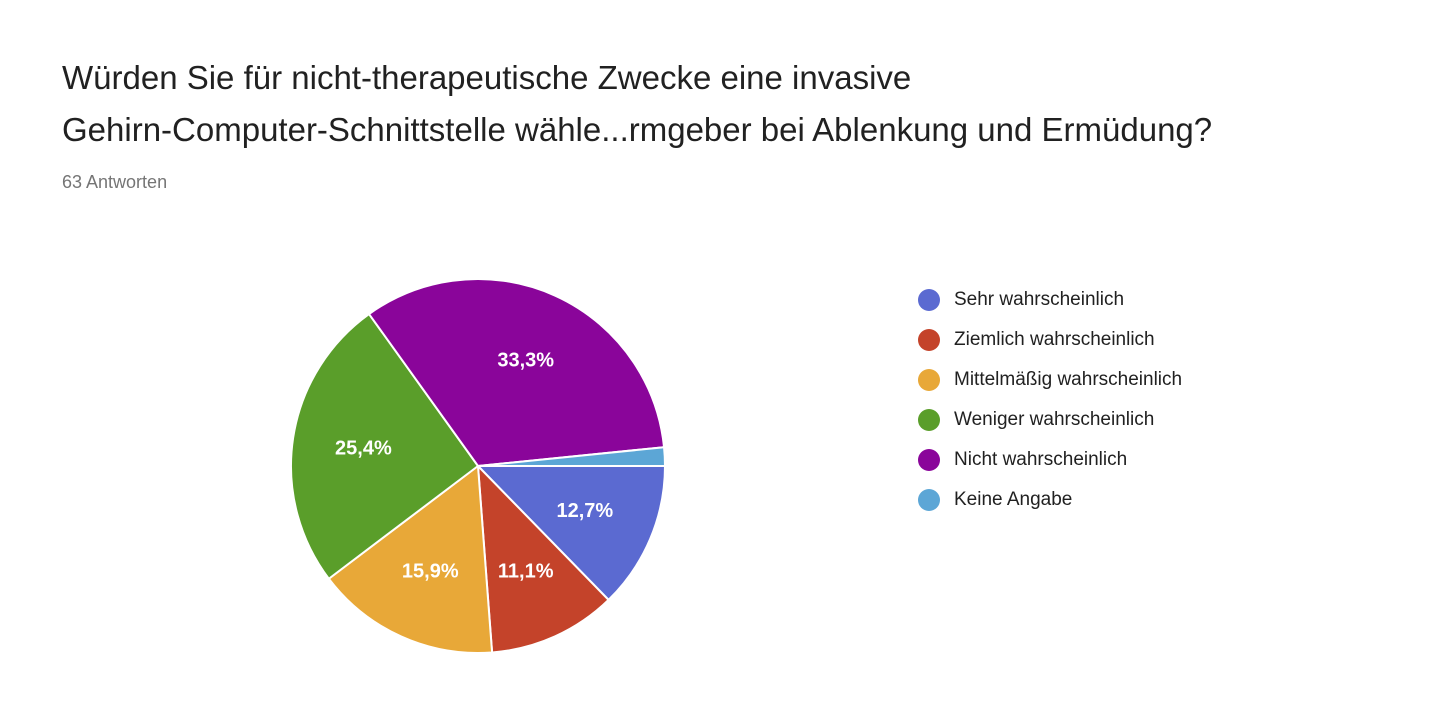  I want to click on legend-item: Ziemlich wahrscheinlich, so click(1050, 340).